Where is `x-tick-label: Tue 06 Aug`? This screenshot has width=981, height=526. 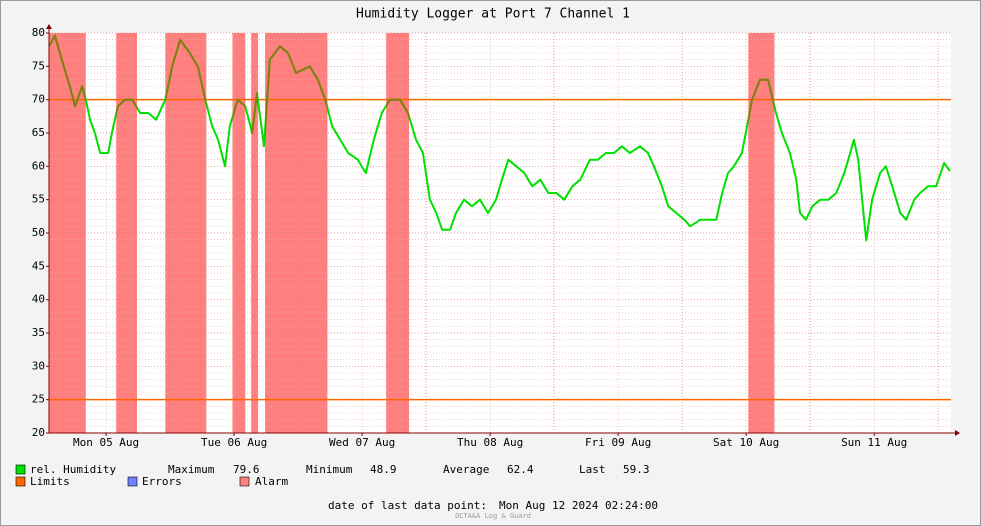
x-tick-label: Tue 06 Aug is located at coordinates (234, 442).